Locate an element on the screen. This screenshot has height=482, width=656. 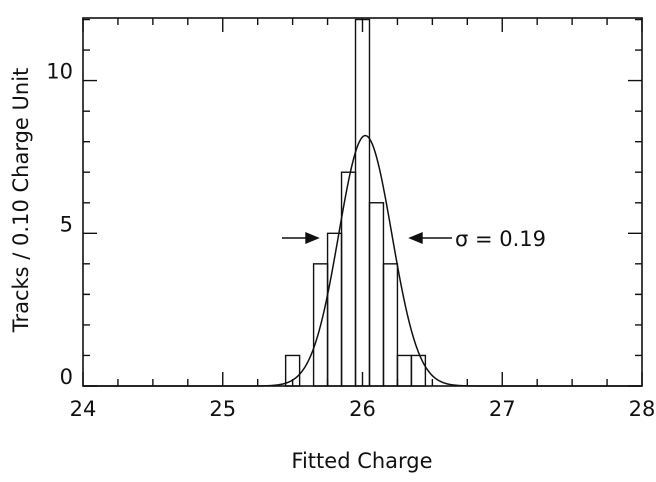
y-axis-label: Tracks / 0.10 Charge Unit is located at coordinates (21, 201).